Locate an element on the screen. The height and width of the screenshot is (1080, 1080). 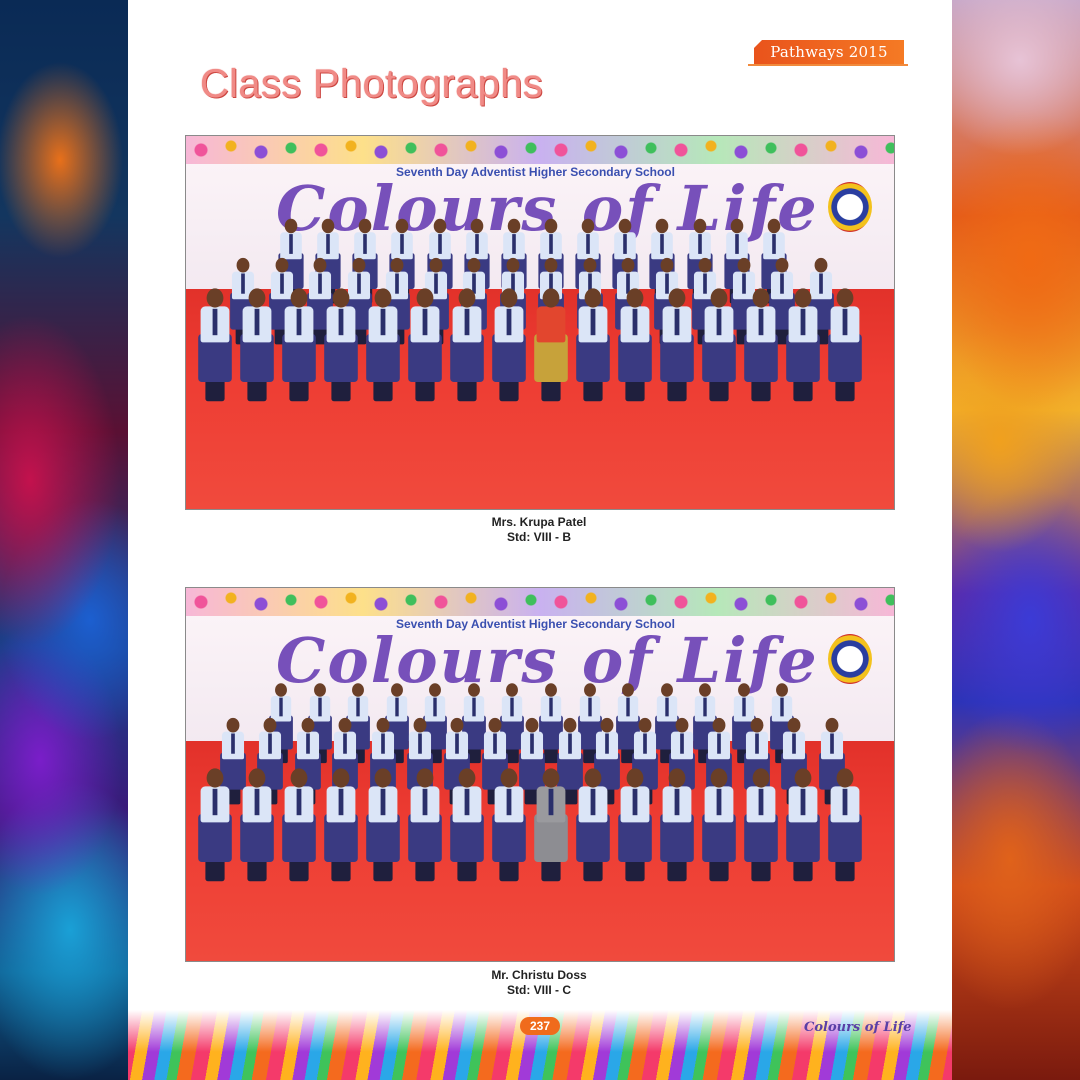
photo-caption: Mrs. Krupa Patel Std: VIII - B is located at coordinates (539, 530).